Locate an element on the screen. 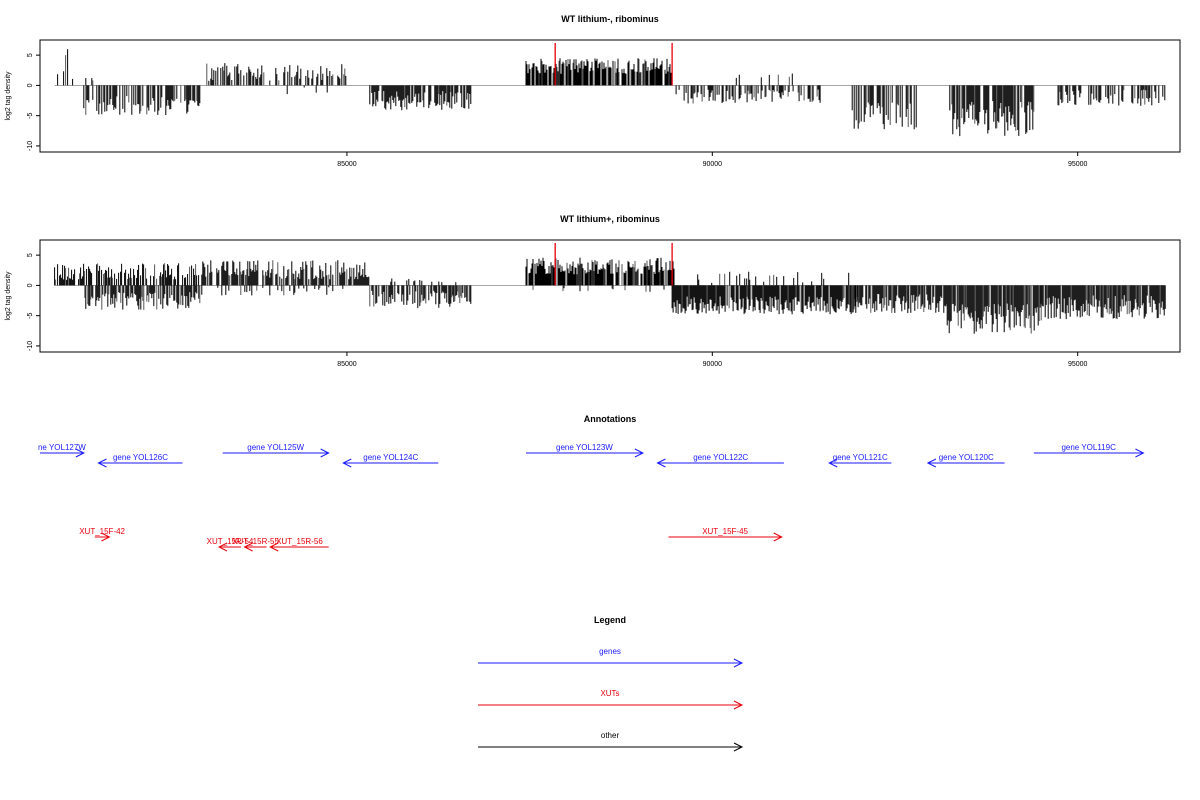 This screenshot has width=1200, height=800. legend-label: genes is located at coordinates (610, 651).